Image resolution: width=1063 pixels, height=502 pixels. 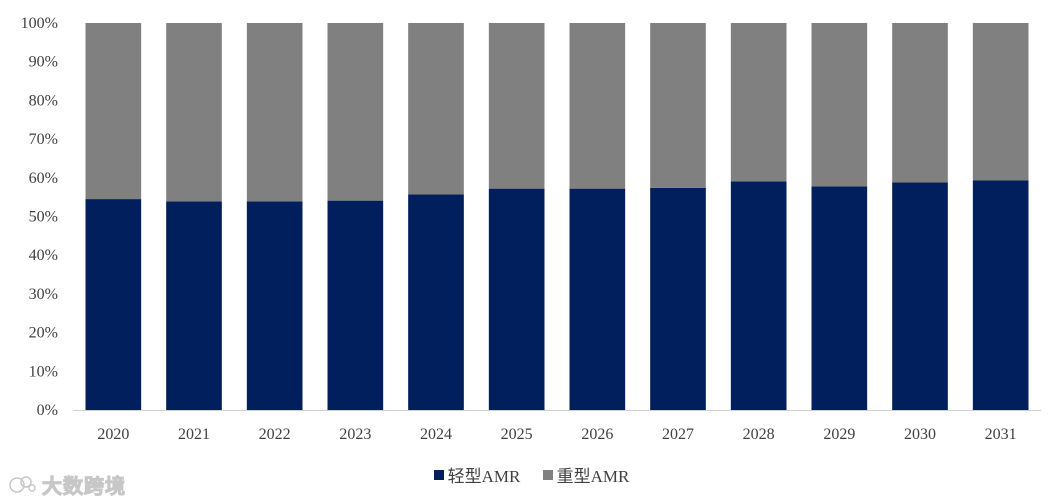 What do you see at coordinates (839, 105) in the screenshot?
I see `bar-heavy-amr-2029` at bounding box center [839, 105].